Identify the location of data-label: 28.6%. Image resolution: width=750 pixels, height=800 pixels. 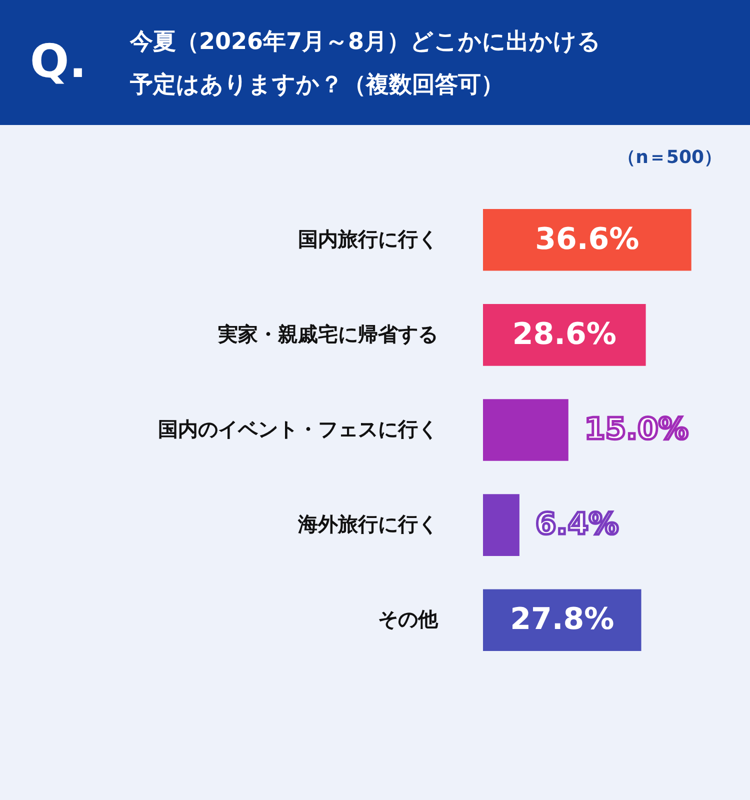
(564, 334).